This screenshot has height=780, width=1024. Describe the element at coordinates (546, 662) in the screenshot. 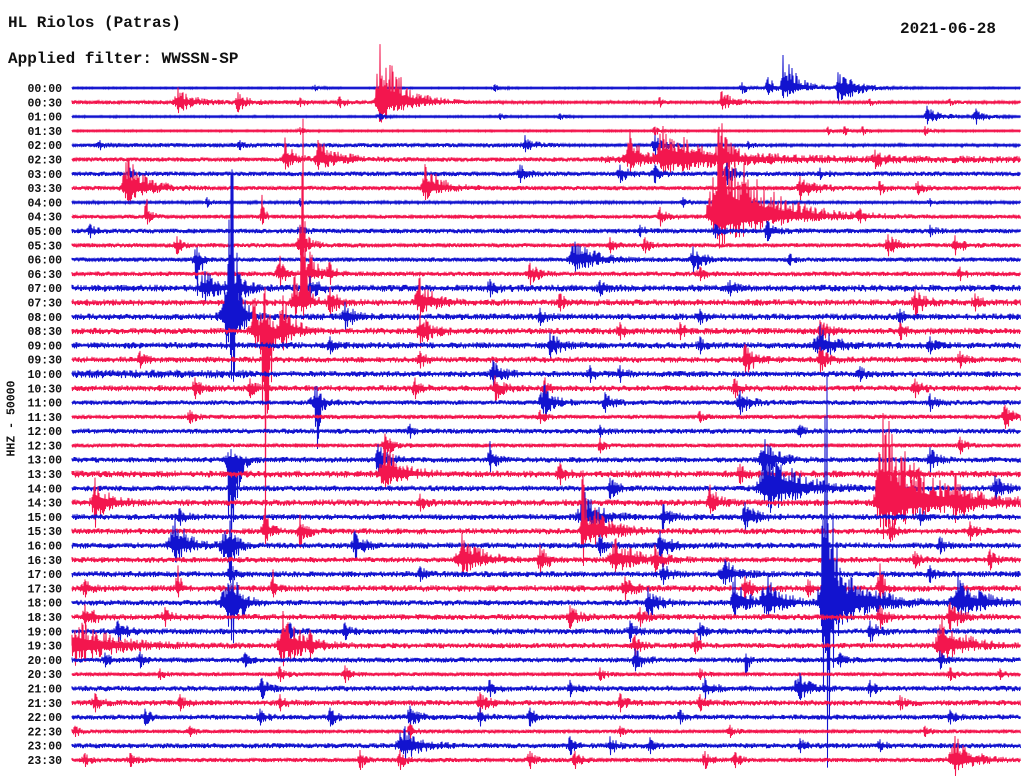

I see `trace-20:00` at that location.